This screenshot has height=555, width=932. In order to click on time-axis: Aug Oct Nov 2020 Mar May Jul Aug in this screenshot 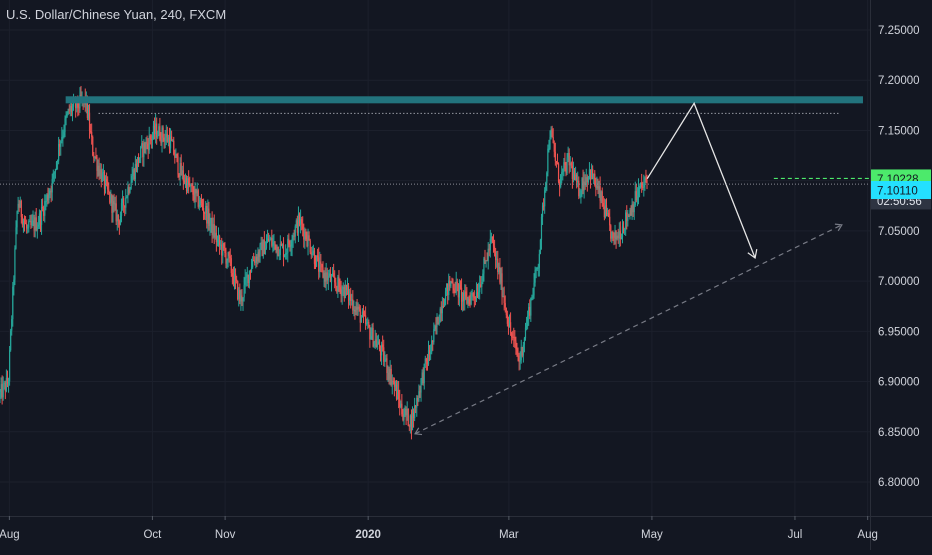, I will do `click(466, 528)`.